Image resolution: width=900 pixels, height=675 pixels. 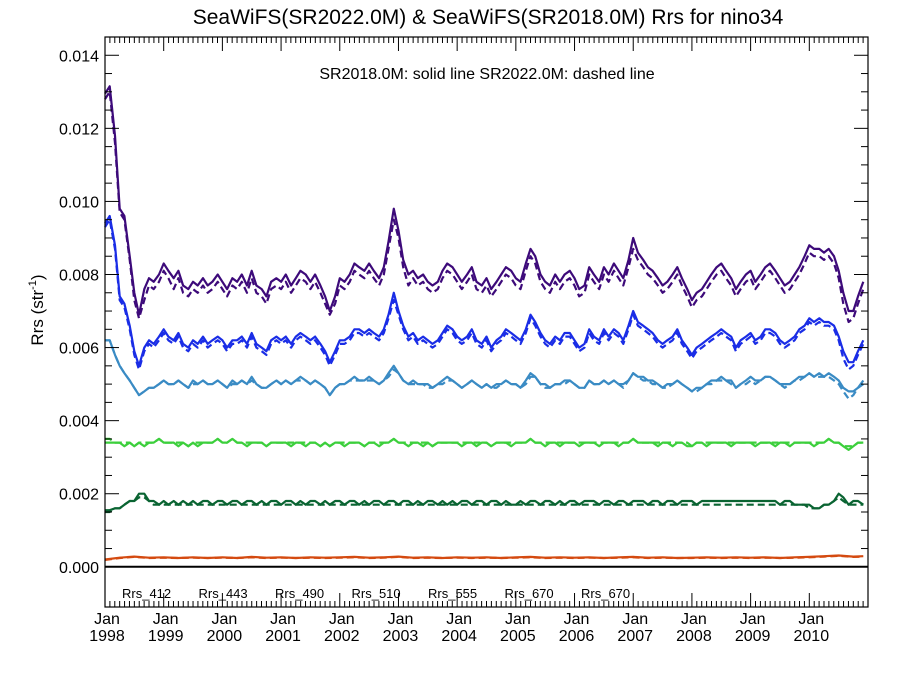 What do you see at coordinates (79, 56) in the screenshot?
I see `y-tick-label: 0.014` at bounding box center [79, 56].